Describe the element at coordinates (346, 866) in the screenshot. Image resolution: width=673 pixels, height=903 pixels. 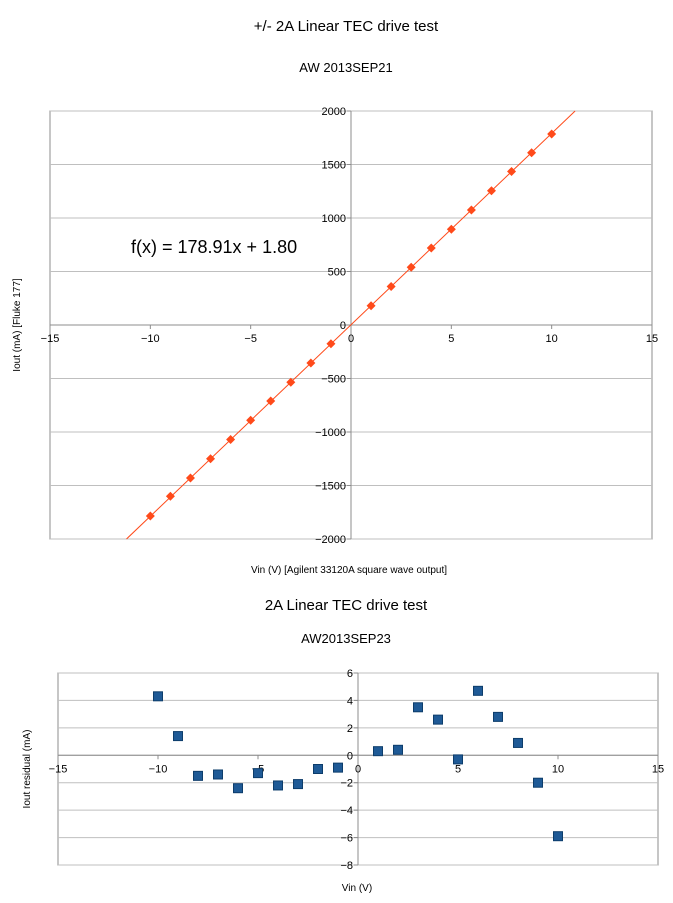
I see `chart-2-y-tick-label: −8` at that location.